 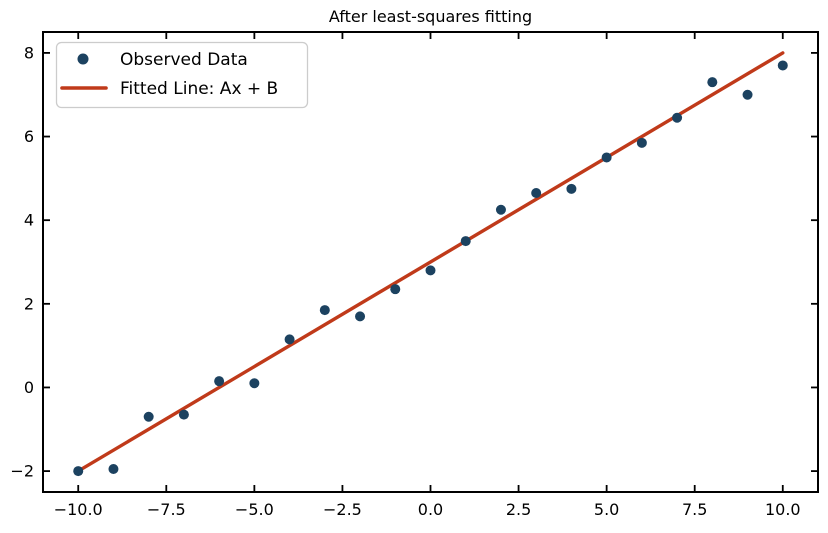 What do you see at coordinates (430, 16) in the screenshot?
I see `chart-title: After least-squares fitting` at bounding box center [430, 16].